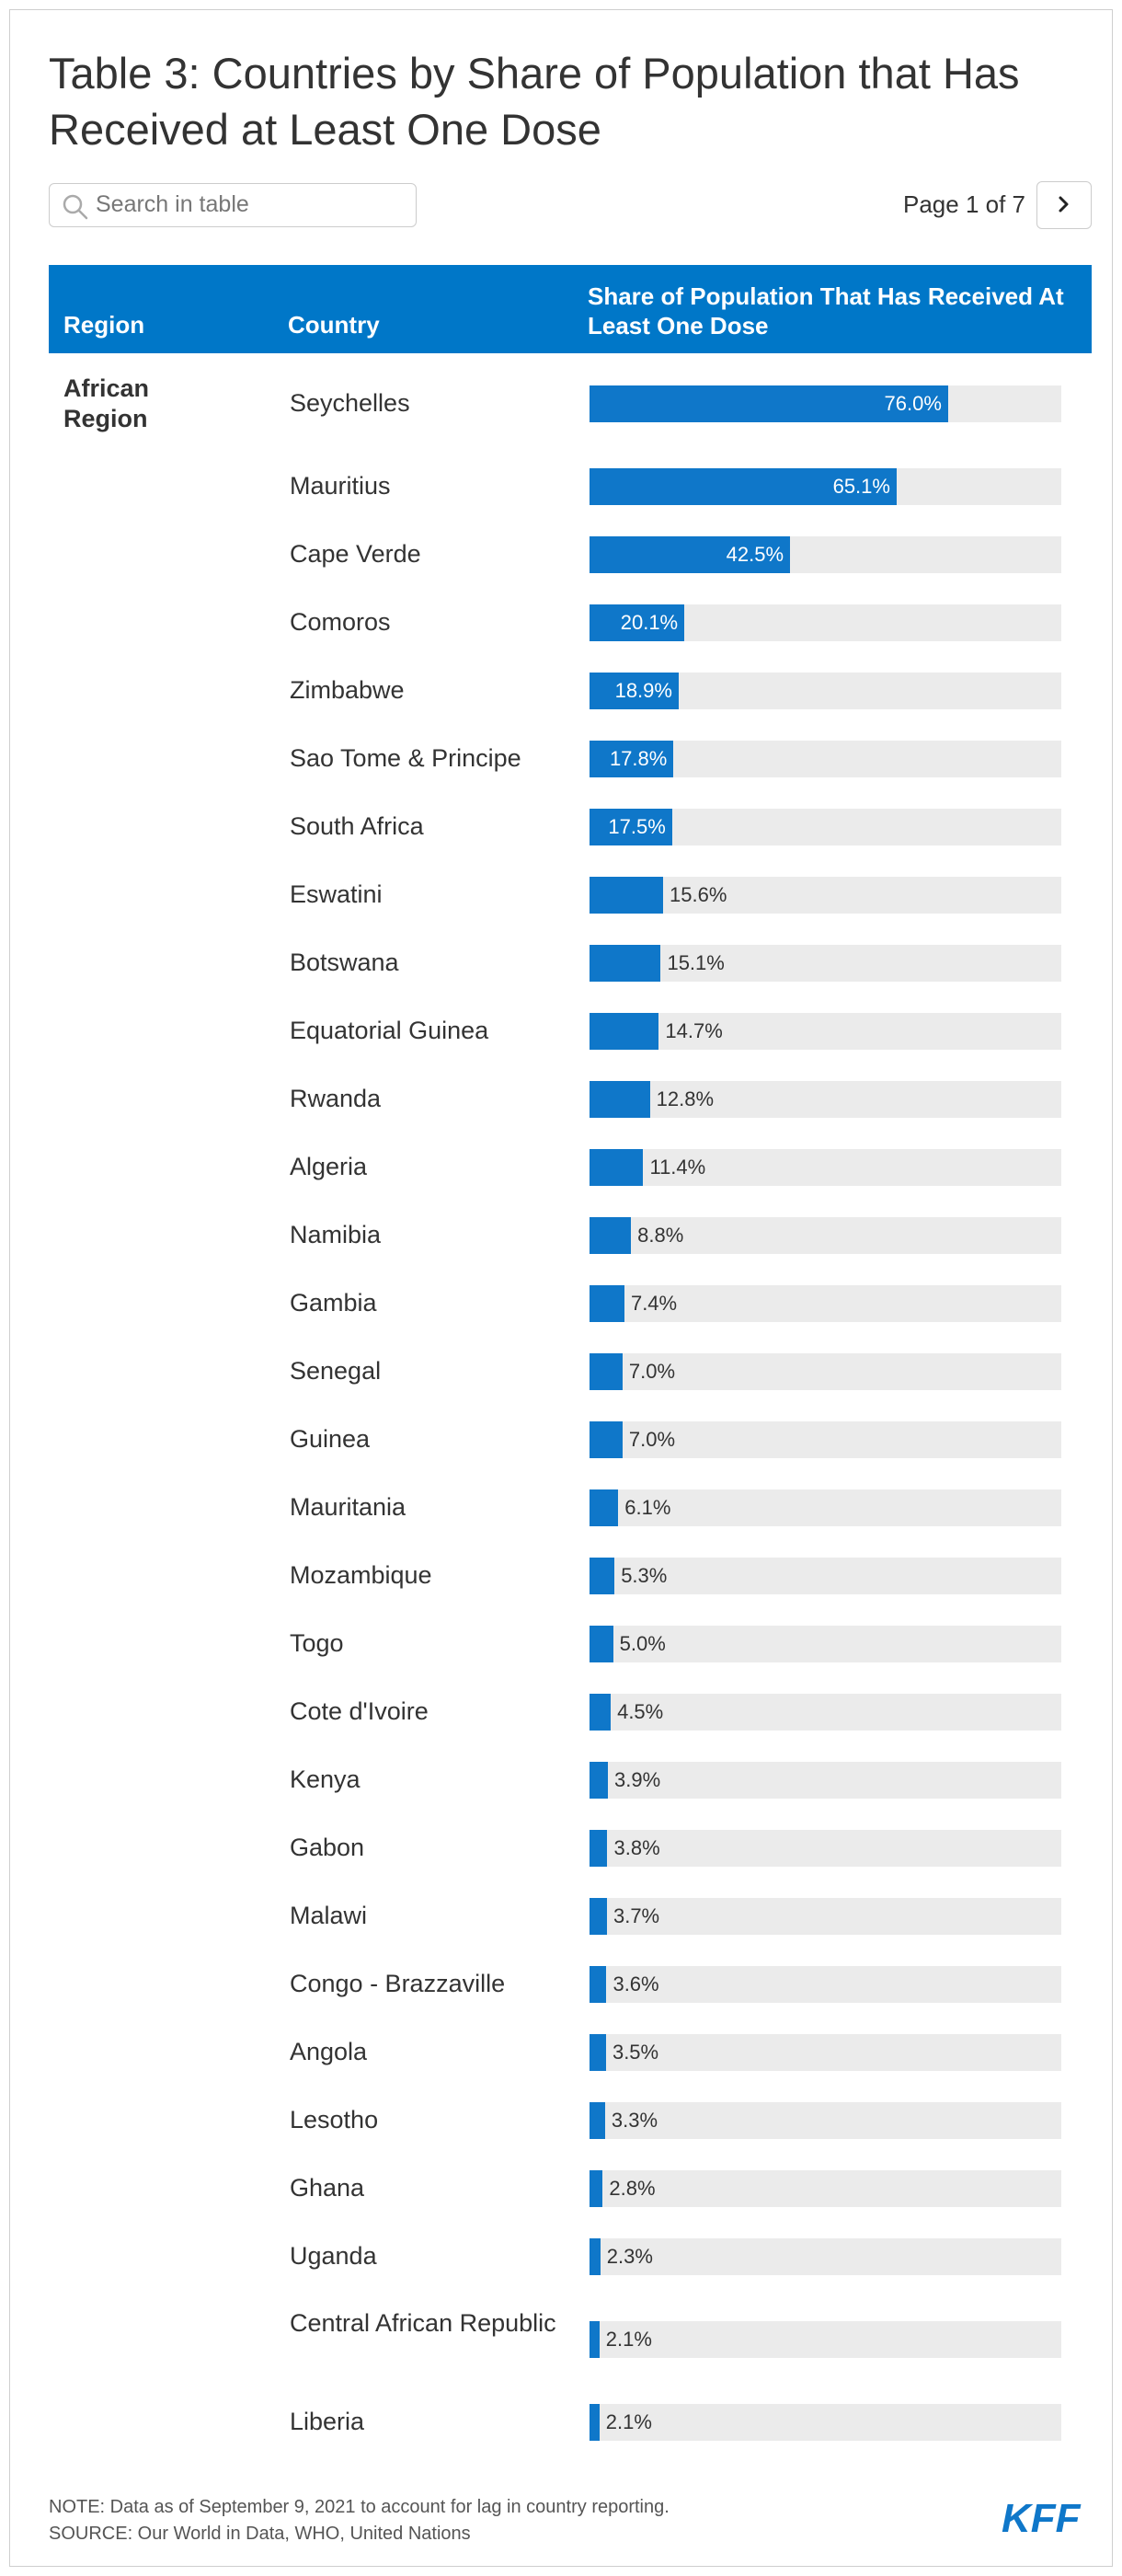  What do you see at coordinates (825, 963) in the screenshot?
I see `bar-track: 15.1%` at bounding box center [825, 963].